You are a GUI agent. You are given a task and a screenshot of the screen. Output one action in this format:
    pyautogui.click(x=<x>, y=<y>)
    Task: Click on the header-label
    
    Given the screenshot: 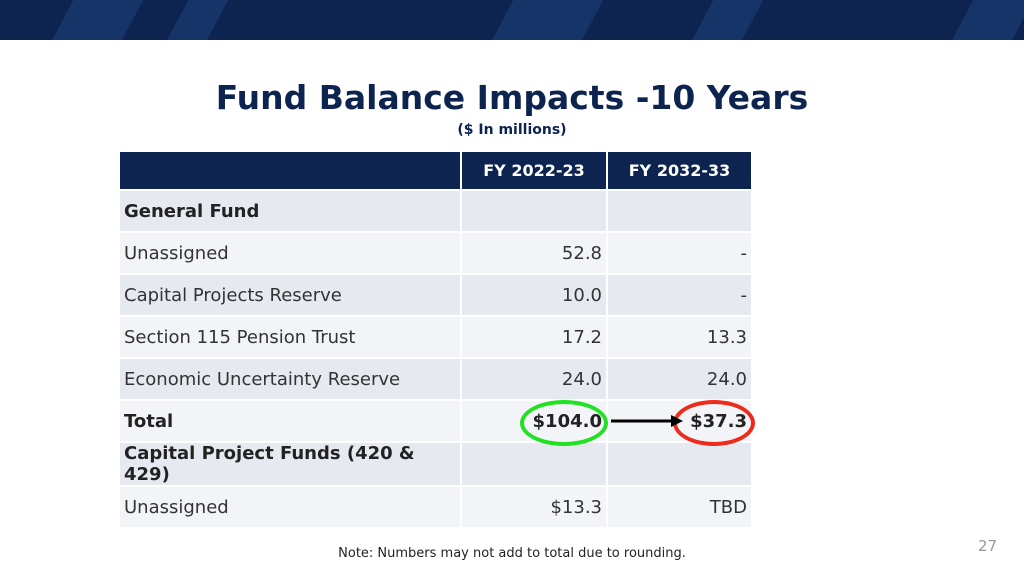 What is the action you would take?
    pyautogui.click(x=291, y=171)
    